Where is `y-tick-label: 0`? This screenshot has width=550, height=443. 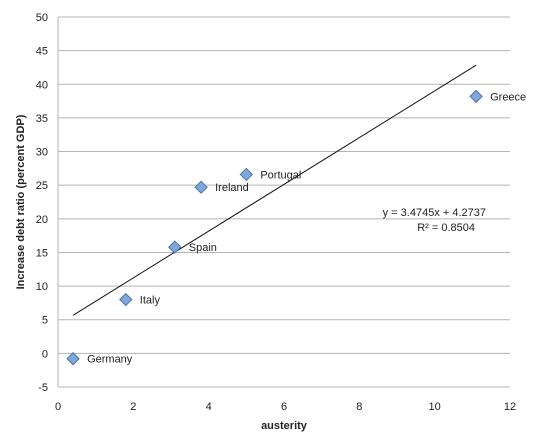 y-tick-label: 0 is located at coordinates (45, 354).